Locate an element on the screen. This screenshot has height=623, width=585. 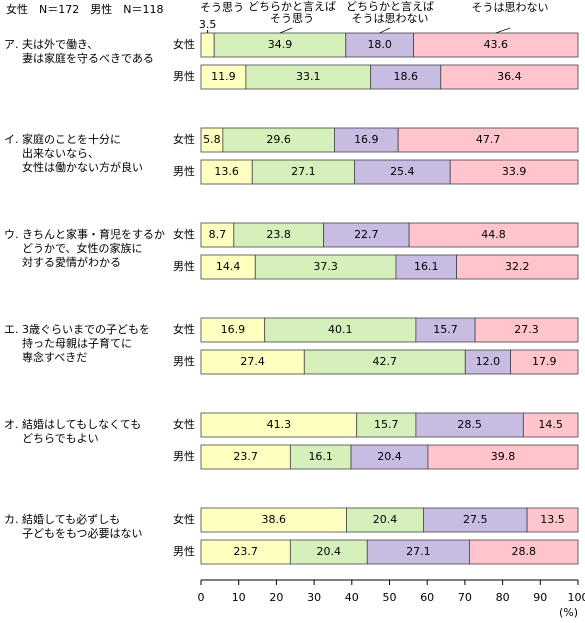
x-tick-label: 100 is located at coordinates (576, 597).